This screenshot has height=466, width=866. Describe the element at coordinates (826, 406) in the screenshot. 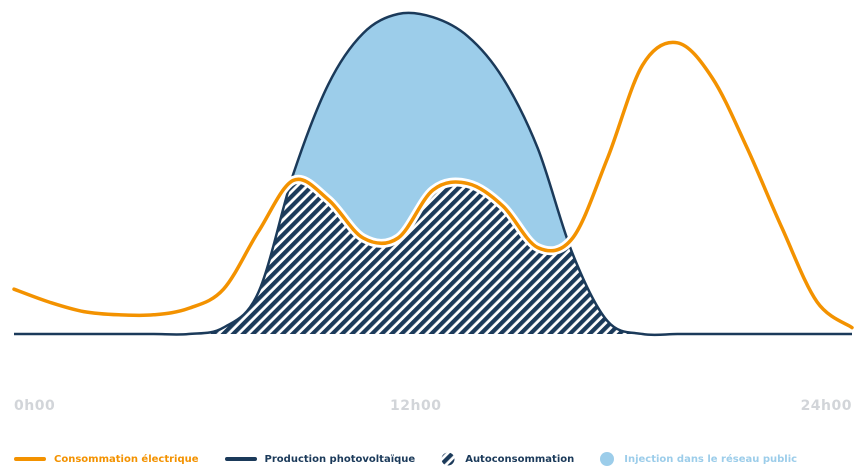

I see `x-tick-end: 24h00` at that location.